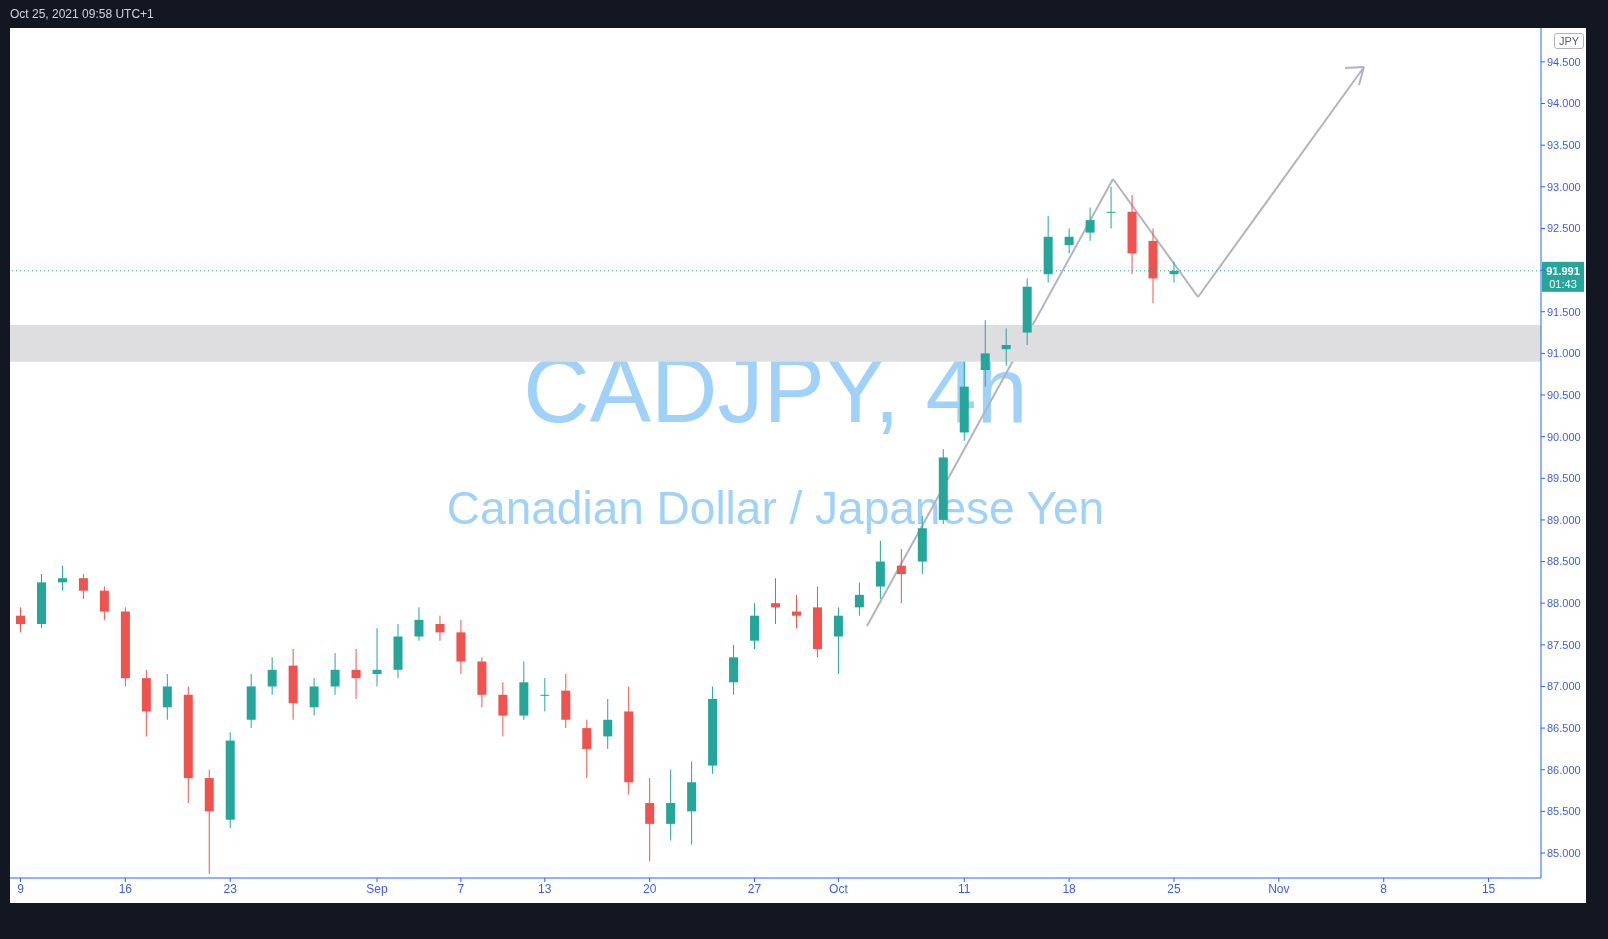 This screenshot has width=1608, height=939. Describe the element at coordinates (1564, 686) in the screenshot. I see `y-tick-label: 87.000` at that location.